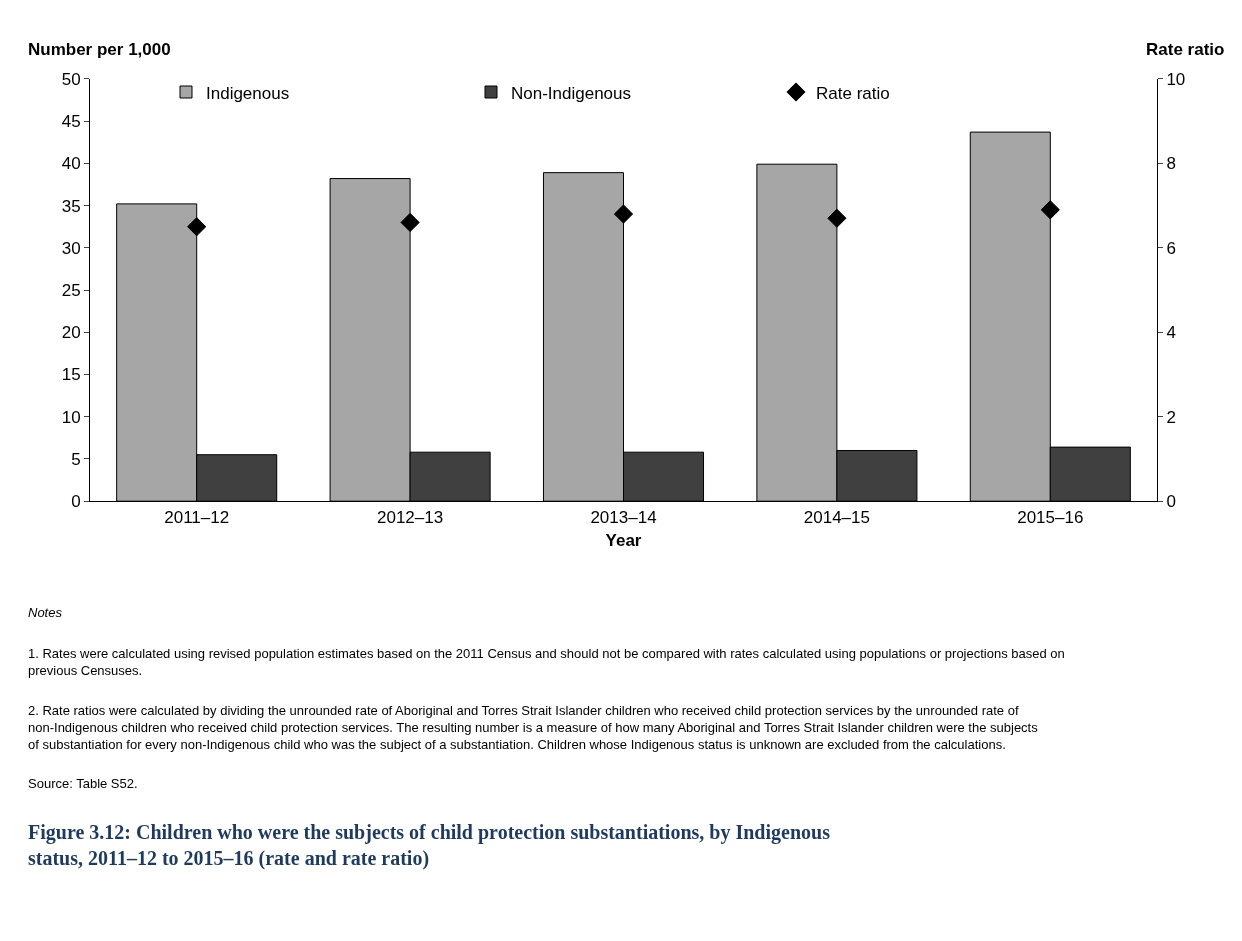 This screenshot has width=1242, height=941. Describe the element at coordinates (623, 540) in the screenshot. I see `x-axis-title: Year` at that location.